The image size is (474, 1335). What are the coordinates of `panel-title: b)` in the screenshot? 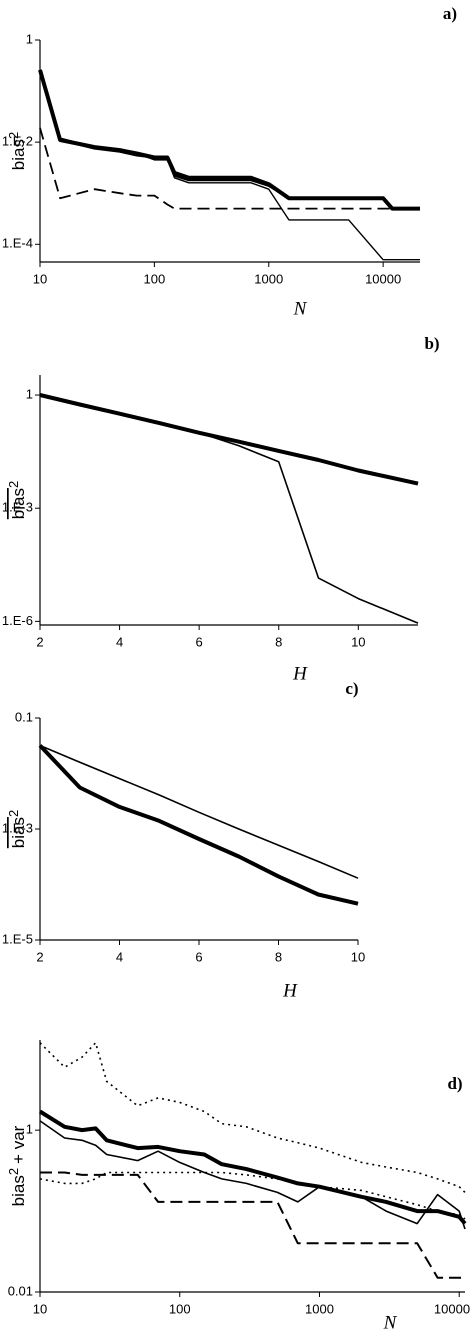 It's located at (431, 343).